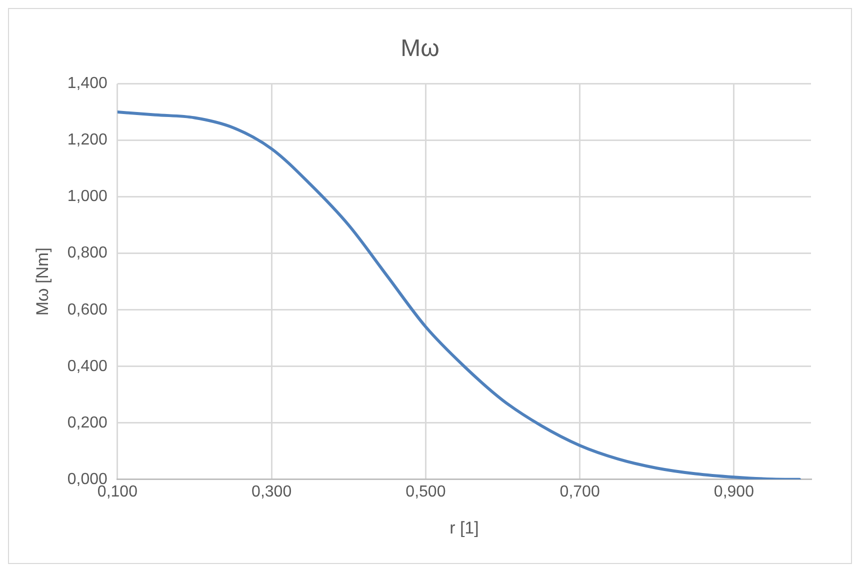 The image size is (860, 572). What do you see at coordinates (87, 253) in the screenshot?
I see `y-tick-label: 0,800` at bounding box center [87, 253].